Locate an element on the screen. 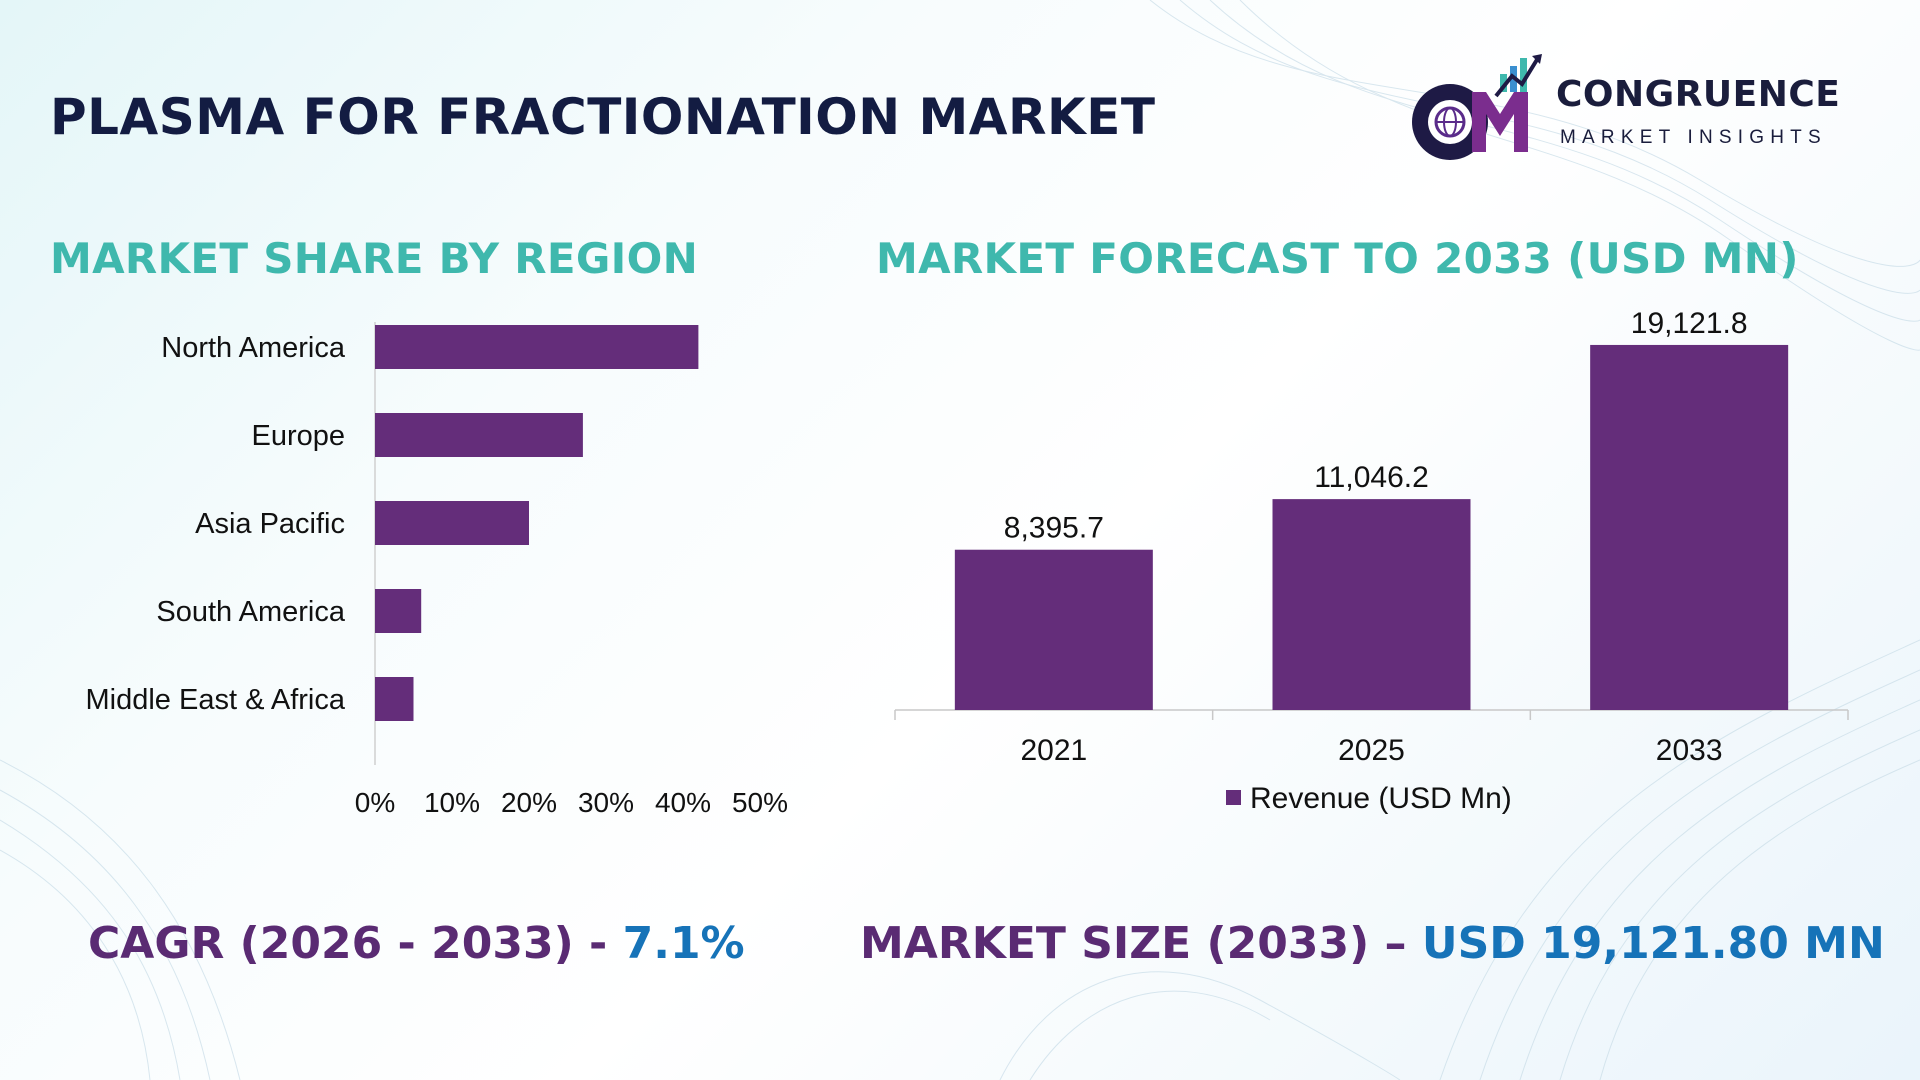 The image size is (1920, 1080). market-size-stat: MARKET SIZE (2033) – USD 19,121.80 MN is located at coordinates (1372, 943).